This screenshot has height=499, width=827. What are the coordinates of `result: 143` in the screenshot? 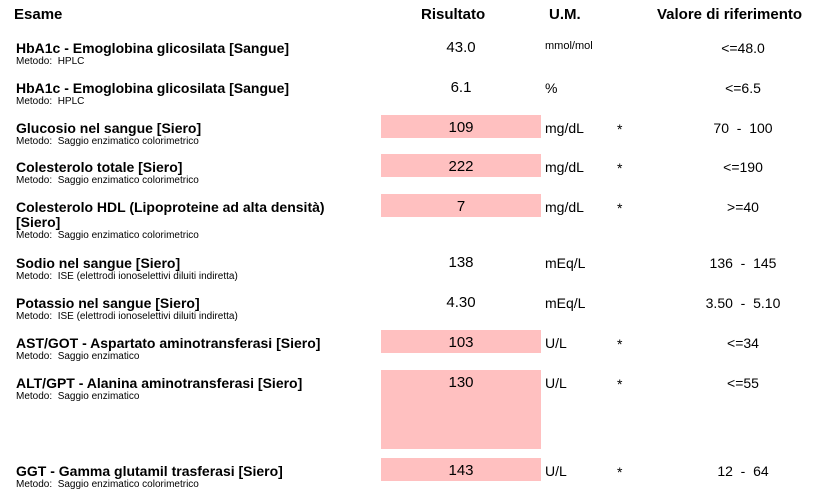 It's located at (461, 470).